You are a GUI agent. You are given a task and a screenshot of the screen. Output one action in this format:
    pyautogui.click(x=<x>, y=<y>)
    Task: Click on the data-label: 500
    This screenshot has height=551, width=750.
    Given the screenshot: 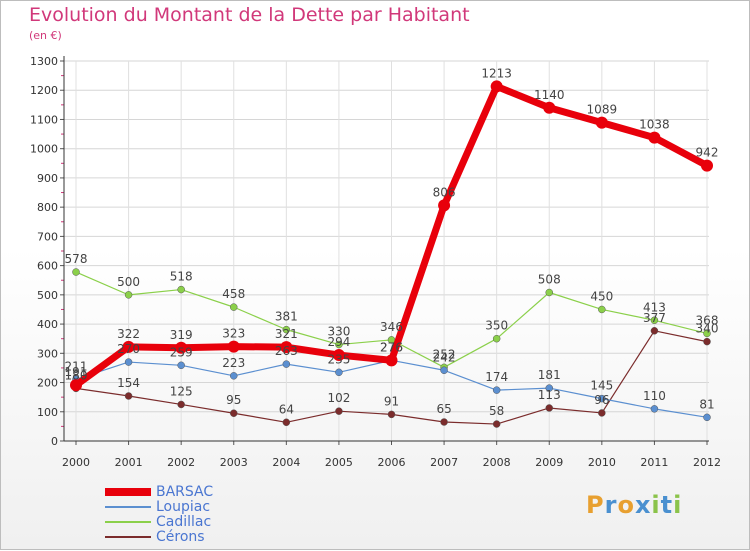 What is the action you would take?
    pyautogui.click(x=128, y=282)
    